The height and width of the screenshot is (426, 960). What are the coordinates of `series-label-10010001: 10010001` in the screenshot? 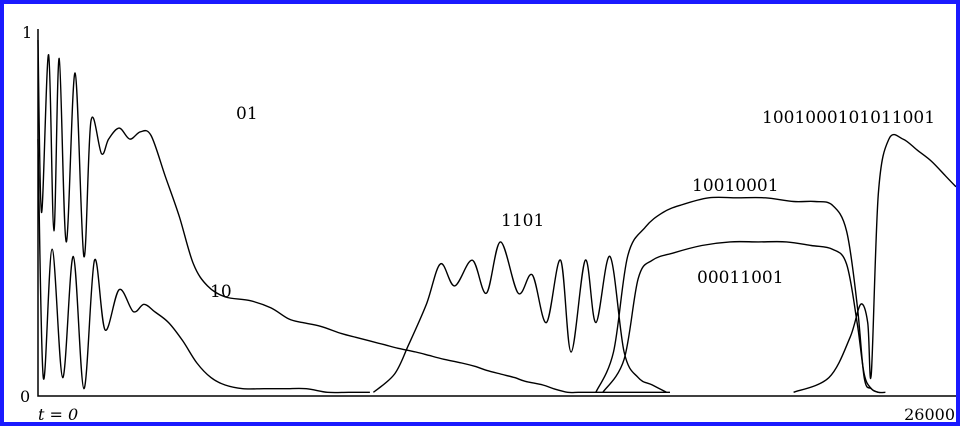 It's located at (735, 186).